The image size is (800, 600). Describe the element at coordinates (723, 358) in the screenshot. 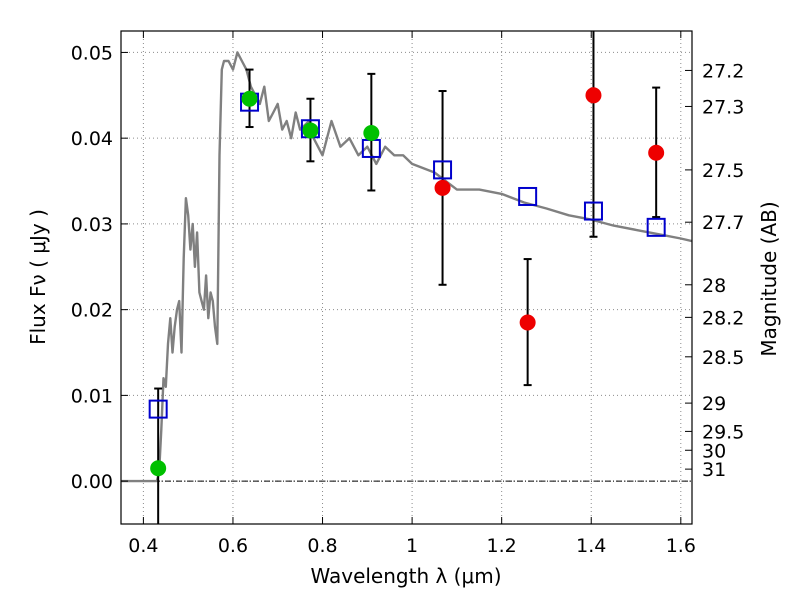

I see `y2-tick-label: 28.5` at that location.